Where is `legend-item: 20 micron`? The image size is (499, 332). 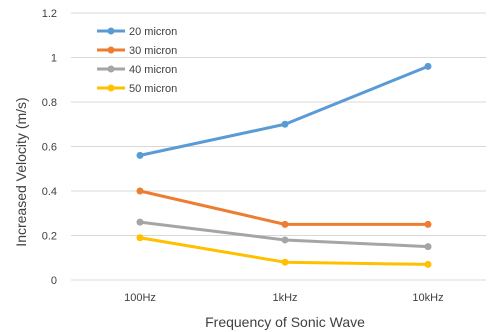 legend-item: 20 micron is located at coordinates (137, 32).